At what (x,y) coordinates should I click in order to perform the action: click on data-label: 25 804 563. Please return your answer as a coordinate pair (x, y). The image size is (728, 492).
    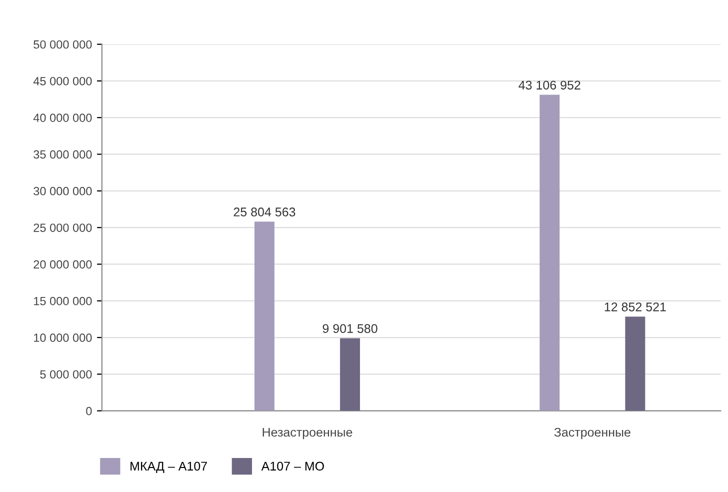
    Looking at the image, I should click on (265, 212).